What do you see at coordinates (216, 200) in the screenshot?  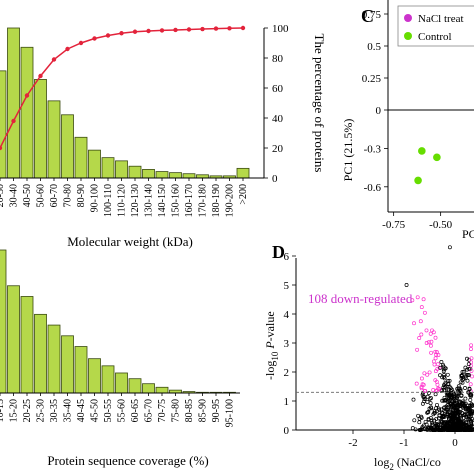 I see `mw-x-tick-label: 180-190` at bounding box center [216, 200].